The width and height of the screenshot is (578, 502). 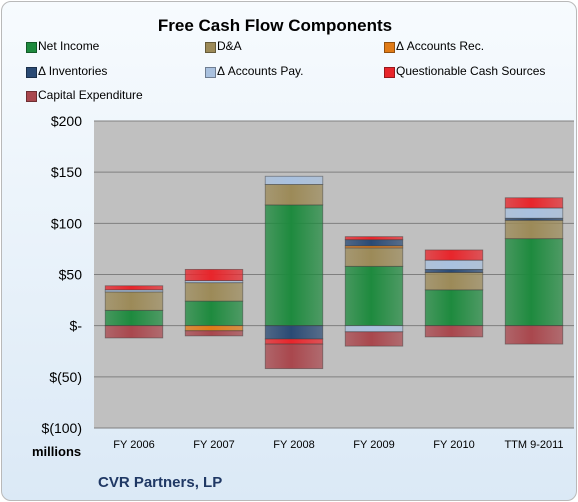 What do you see at coordinates (133, 445) in the screenshot?
I see `x-tick-label: FY 2006` at bounding box center [133, 445].